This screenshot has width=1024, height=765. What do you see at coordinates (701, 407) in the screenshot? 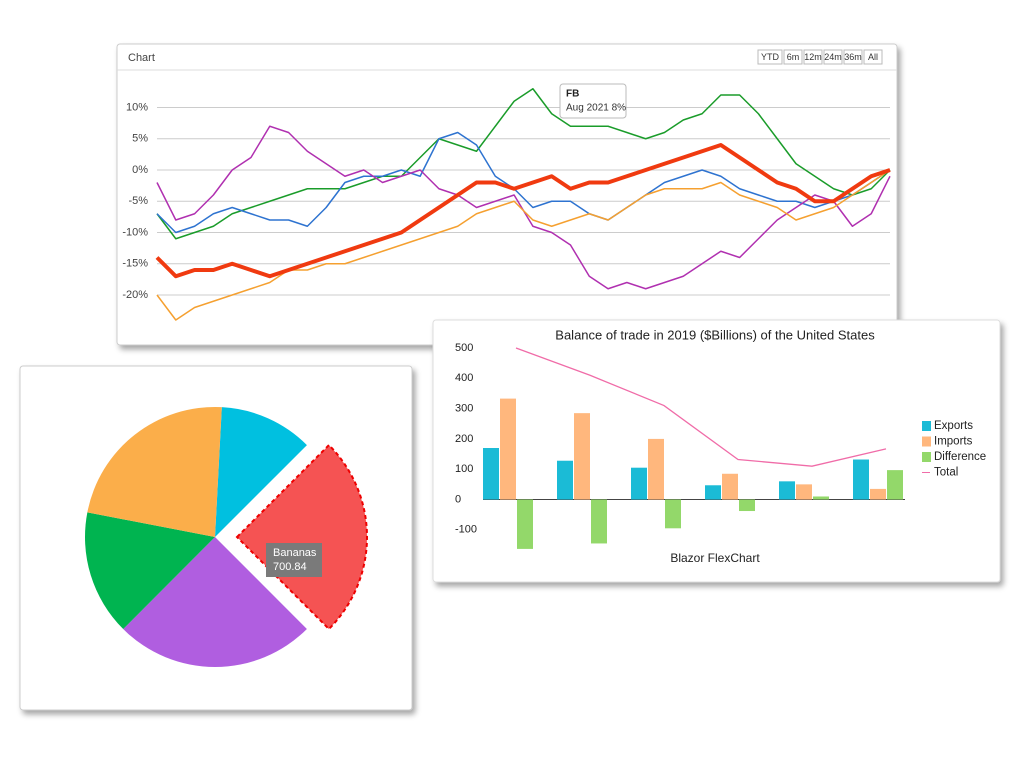
I see `total-line` at bounding box center [701, 407].